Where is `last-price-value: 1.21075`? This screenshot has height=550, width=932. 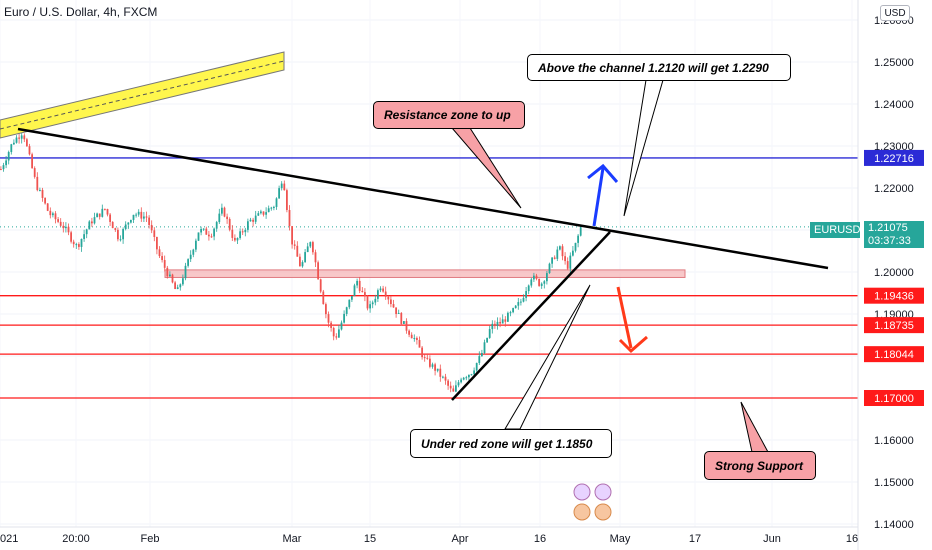 last-price-value: 1.21075 is located at coordinates (888, 228).